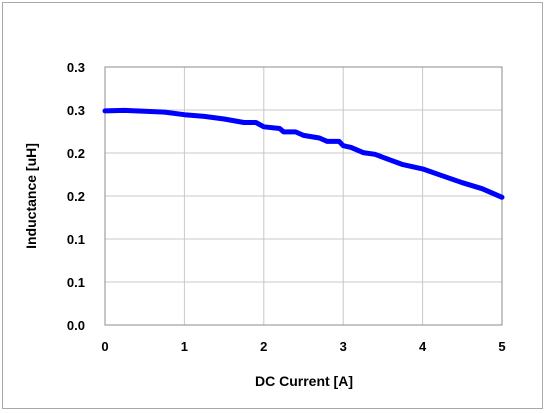 This screenshot has height=413, width=547. What do you see at coordinates (31, 196) in the screenshot?
I see `y-axis-label: Inductance [uH]` at bounding box center [31, 196].